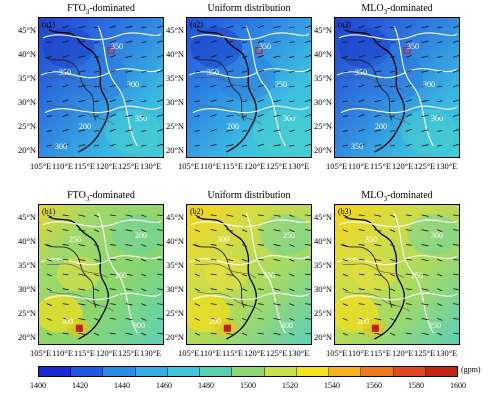  Describe the element at coordinates (255, 166) in the screenshot. I see `lon-label: 120°E` at that location.